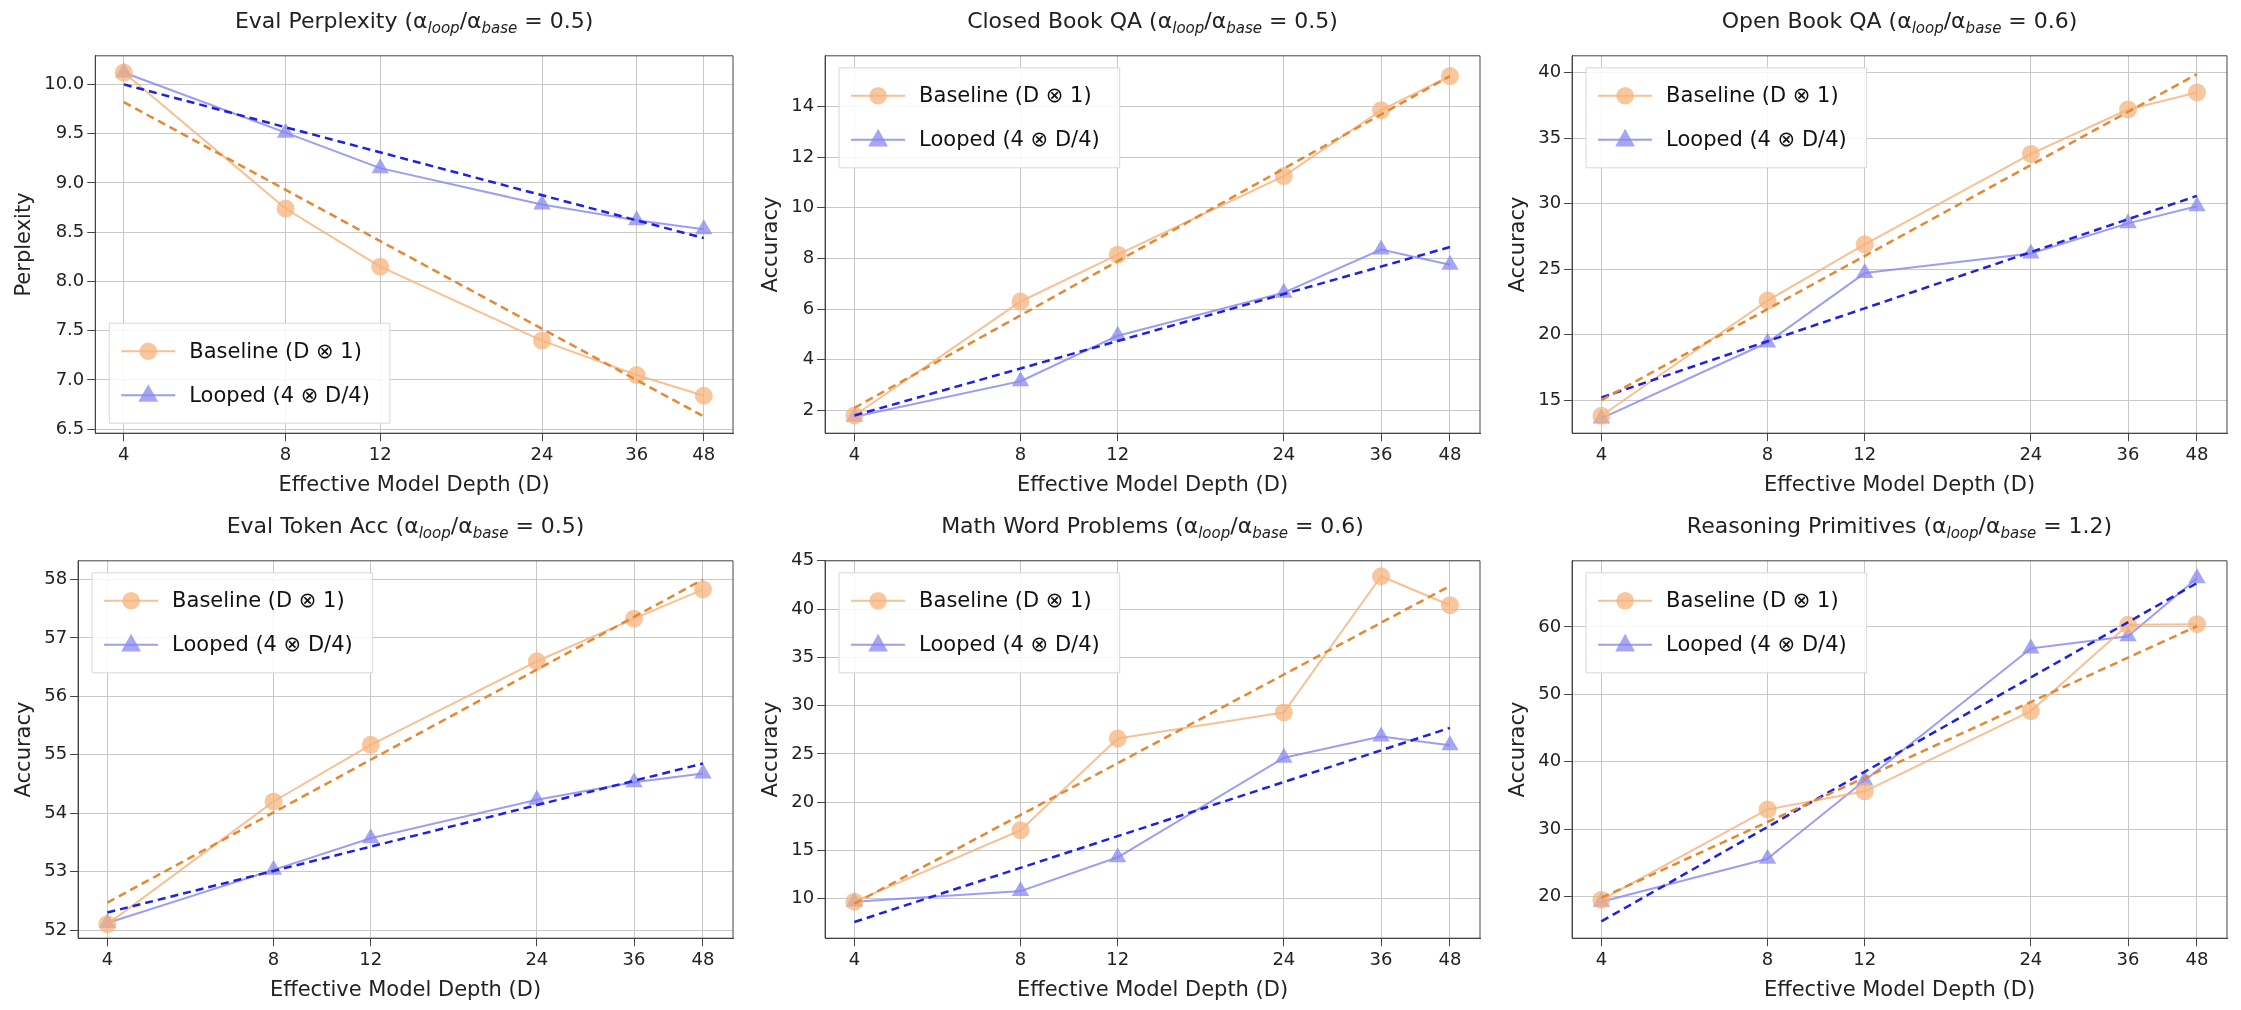 Image resolution: width=2241 pixels, height=1010 pixels. Describe the element at coordinates (56, 753) in the screenshot. I see `y-tick-label: 55` at that location.